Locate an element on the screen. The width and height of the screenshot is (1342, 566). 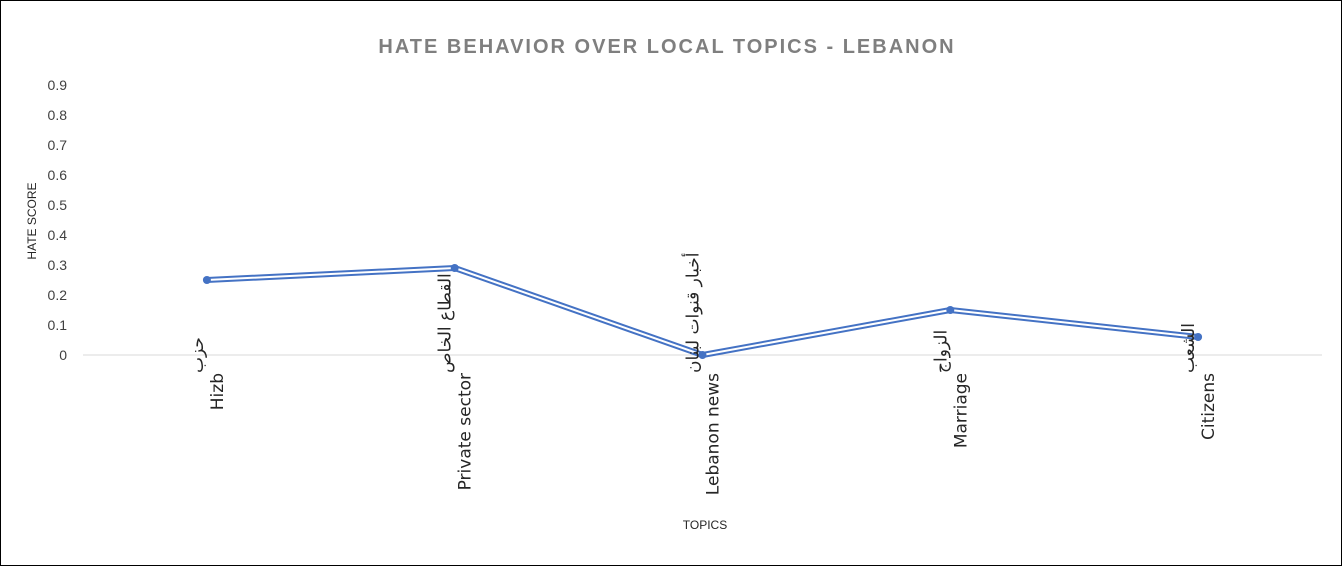
category-label-arabic: الزواج is located at coordinates (941, 351).